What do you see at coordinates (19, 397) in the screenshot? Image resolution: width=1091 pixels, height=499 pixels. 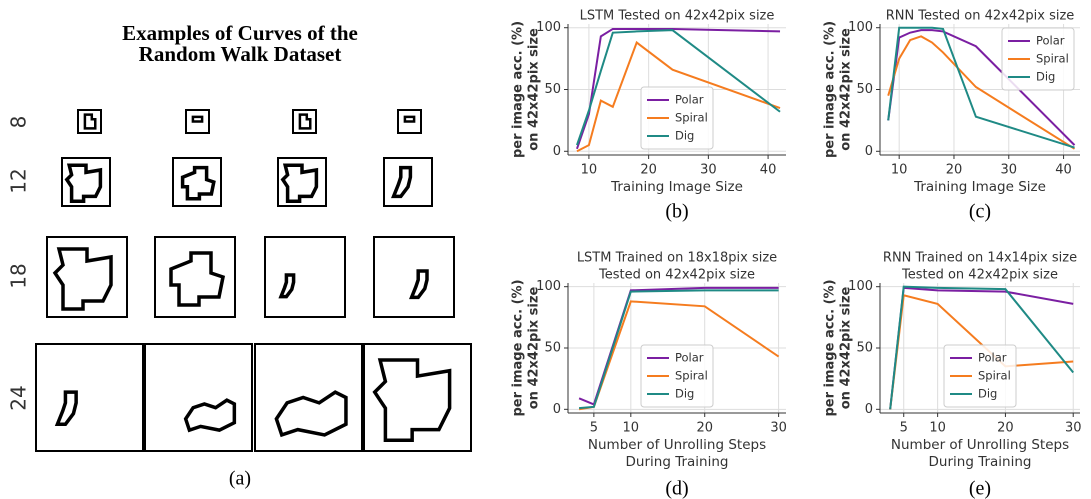 I see `row-label: 24` at bounding box center [19, 397].